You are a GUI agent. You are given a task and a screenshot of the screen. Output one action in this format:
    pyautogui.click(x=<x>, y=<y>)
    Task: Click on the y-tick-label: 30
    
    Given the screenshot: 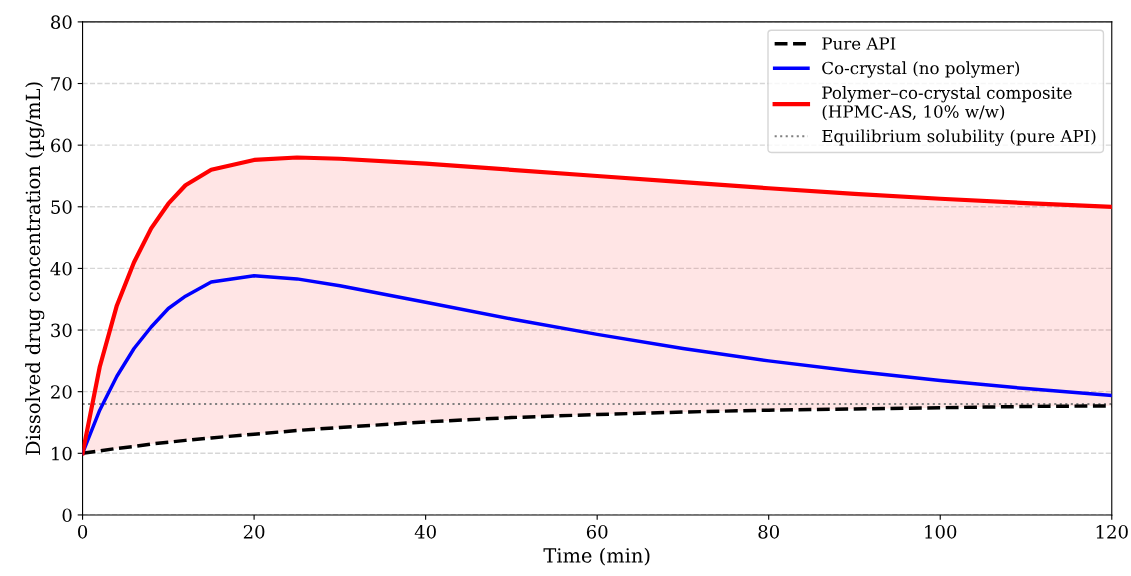 What is the action you would take?
    pyautogui.click(x=61, y=330)
    